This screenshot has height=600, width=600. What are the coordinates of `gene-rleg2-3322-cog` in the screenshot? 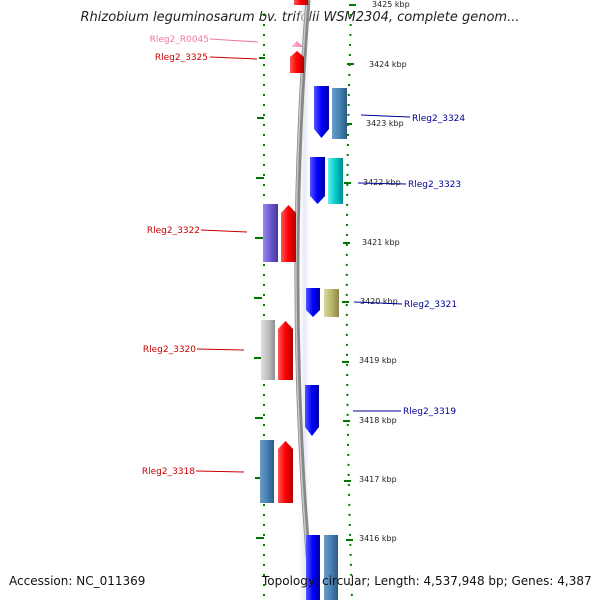 It's located at (270, 233).